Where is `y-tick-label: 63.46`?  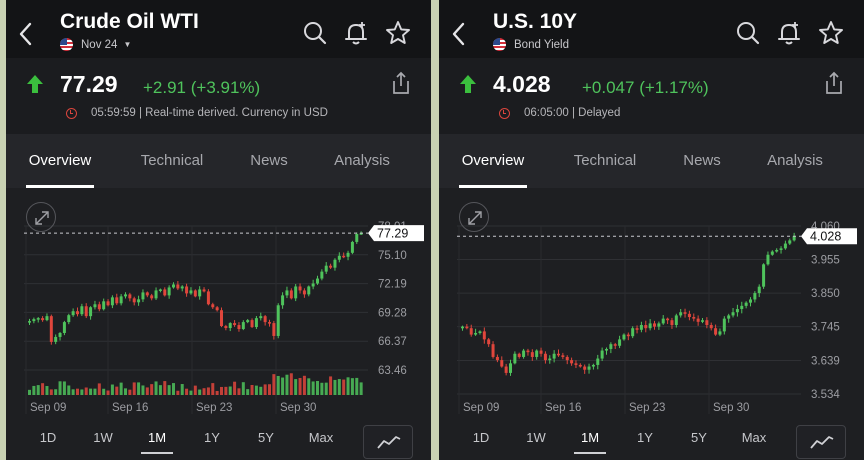
y-tick-label: 63.46 is located at coordinates (392, 371).